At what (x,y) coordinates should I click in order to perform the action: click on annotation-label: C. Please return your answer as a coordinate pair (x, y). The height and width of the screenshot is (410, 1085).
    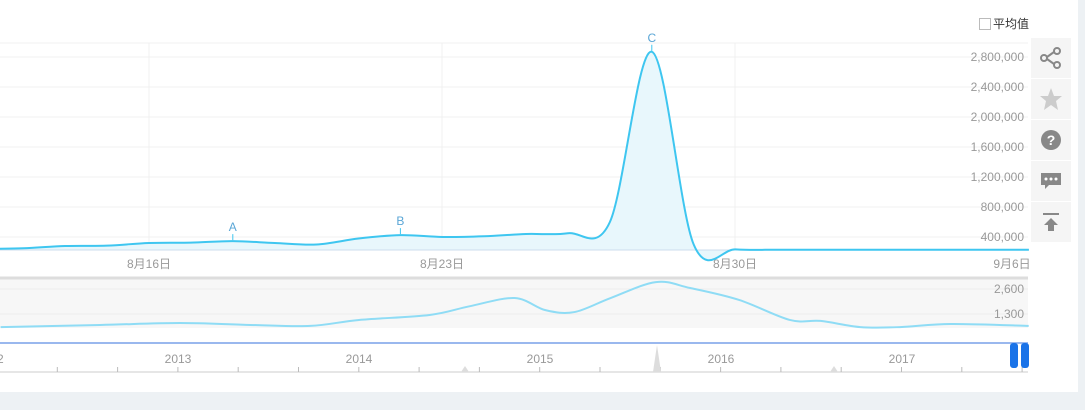
    Looking at the image, I should click on (651, 38).